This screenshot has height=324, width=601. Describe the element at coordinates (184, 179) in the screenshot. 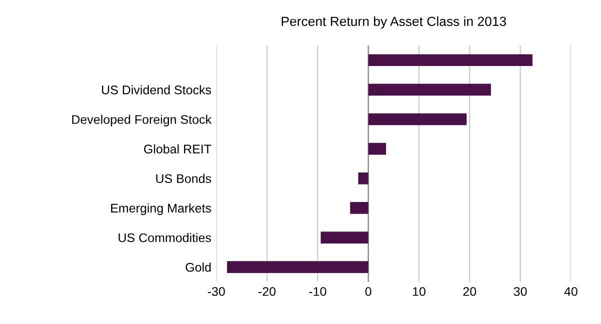

I see `y-tick-label: US Bonds` at that location.